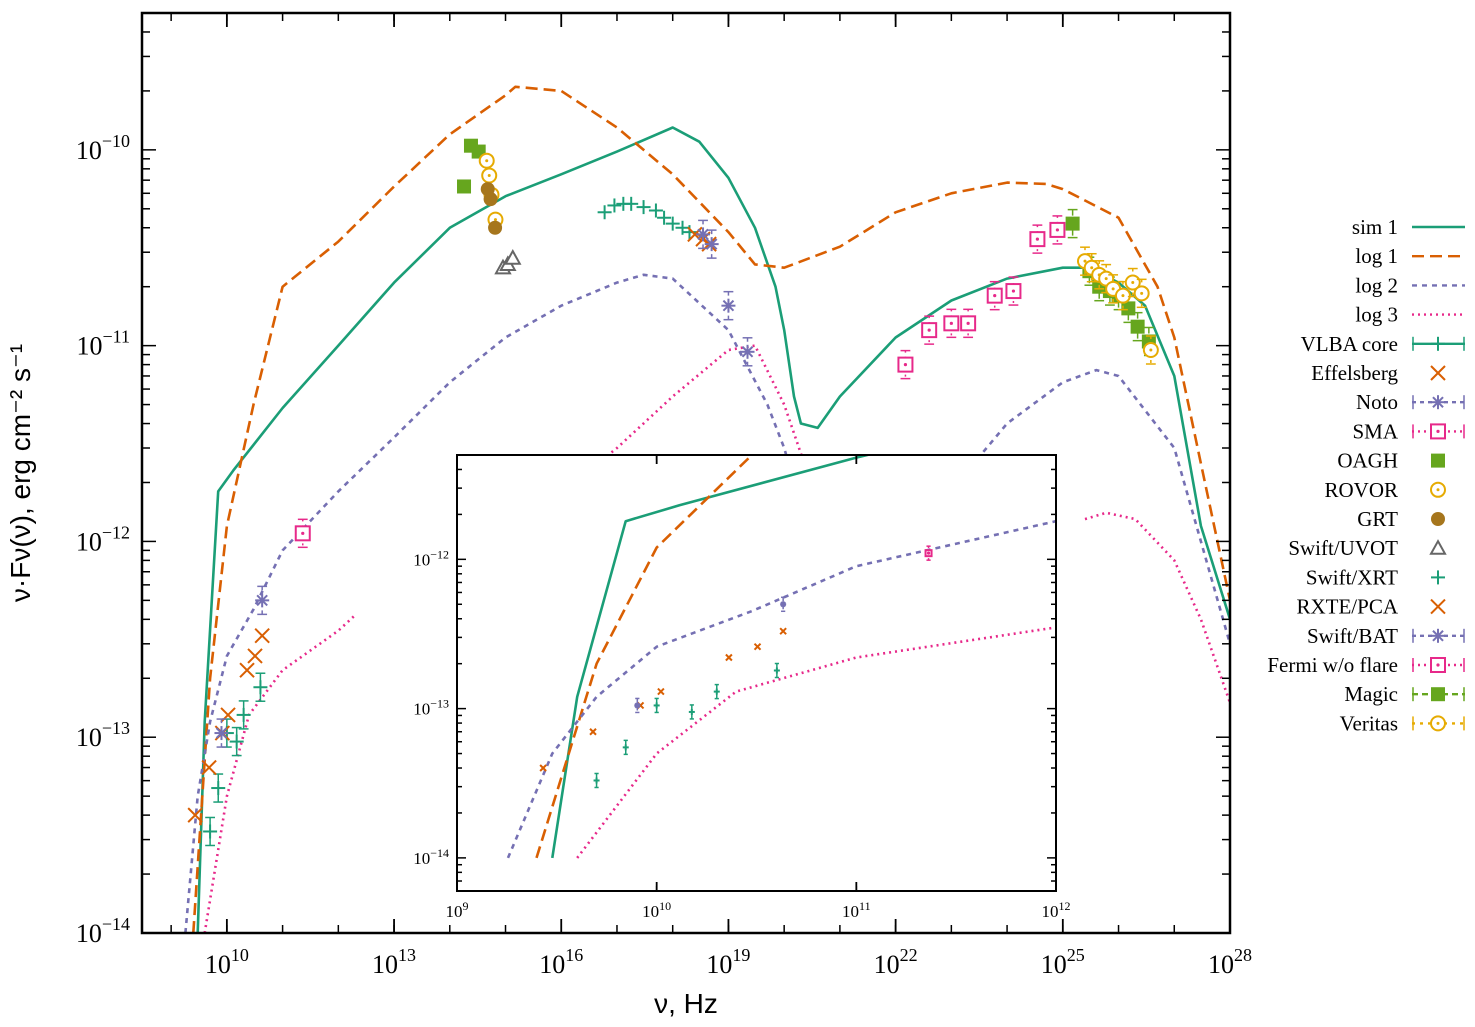  I want to click on legend-entry: log 1, so click(1410, 256).